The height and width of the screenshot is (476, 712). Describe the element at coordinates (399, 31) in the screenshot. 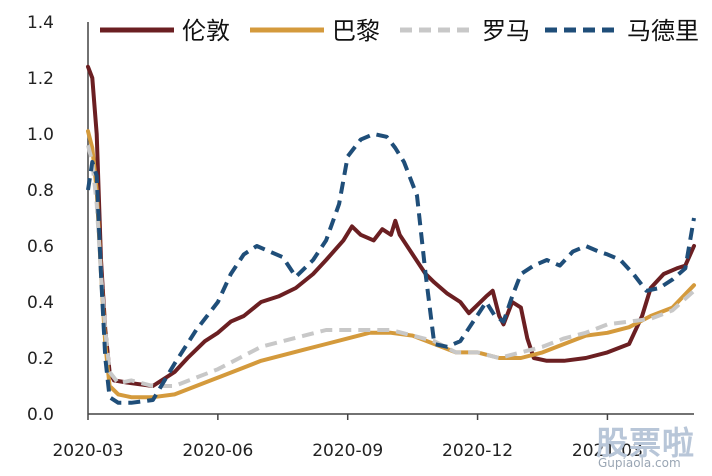

I see `legend: 伦敦 巴黎 罗马 马德里` at that location.